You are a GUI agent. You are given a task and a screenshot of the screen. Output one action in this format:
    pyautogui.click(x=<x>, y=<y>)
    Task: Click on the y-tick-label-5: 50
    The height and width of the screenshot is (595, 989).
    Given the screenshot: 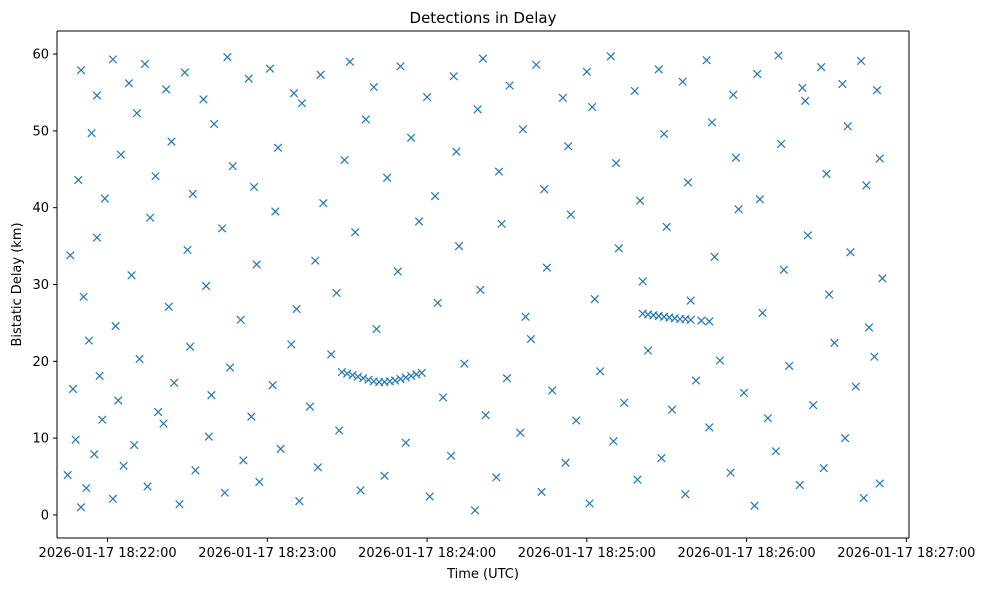 What is the action you would take?
    pyautogui.click(x=40, y=131)
    